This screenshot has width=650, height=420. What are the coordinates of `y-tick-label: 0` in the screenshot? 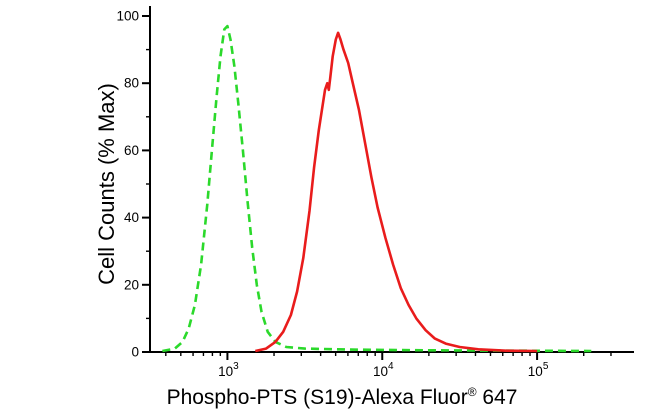 It's located at (135, 352).